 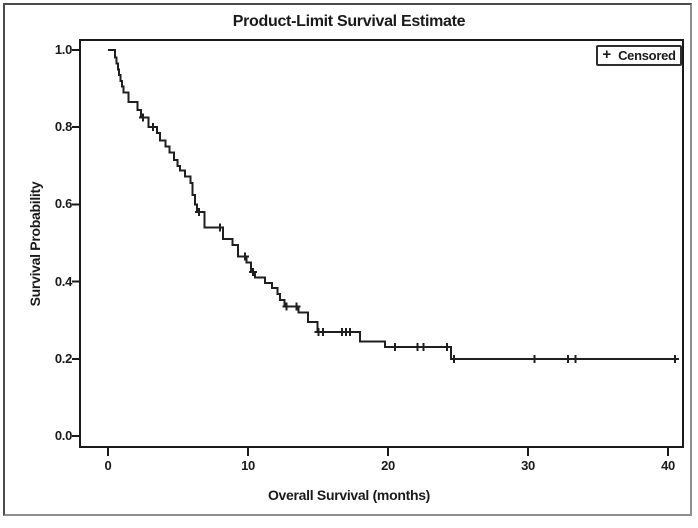 I want to click on legend-box: + Censored, so click(x=639, y=55).